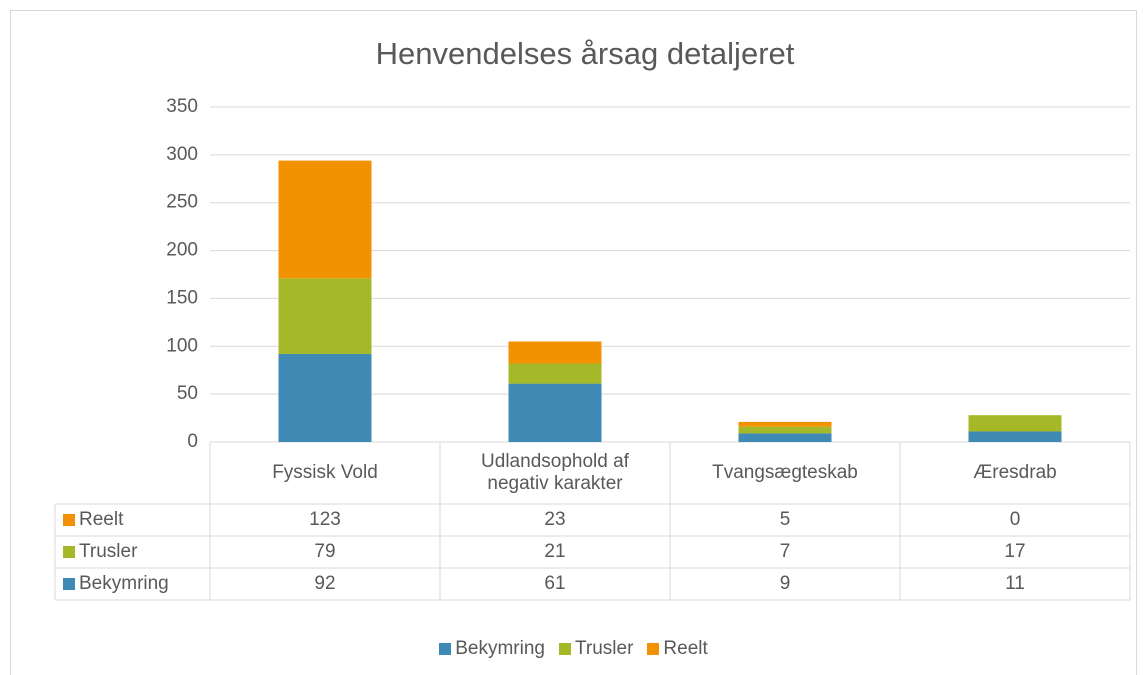 The width and height of the screenshot is (1147, 675). I want to click on y-tick-label: 250, so click(182, 202).